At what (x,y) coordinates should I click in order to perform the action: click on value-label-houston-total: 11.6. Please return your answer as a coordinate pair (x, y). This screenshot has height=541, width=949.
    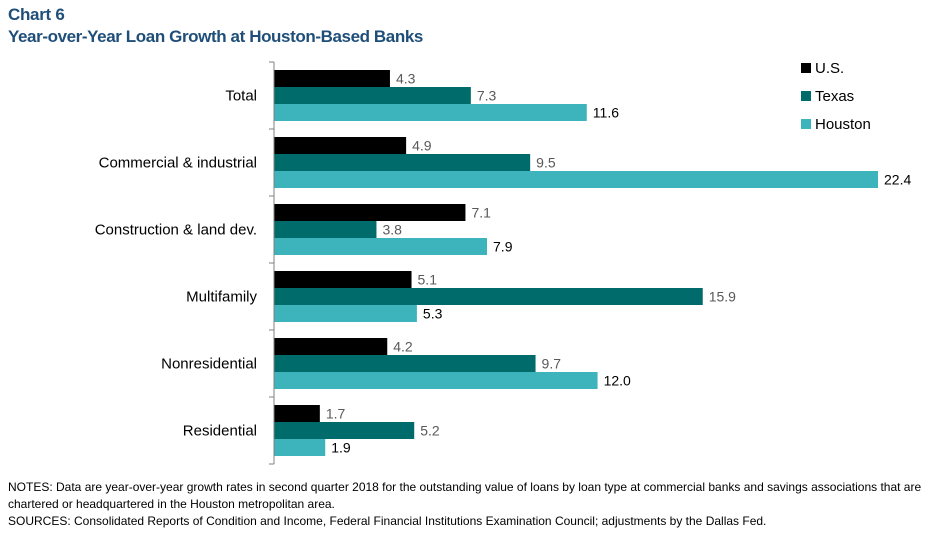
    Looking at the image, I should click on (606, 113).